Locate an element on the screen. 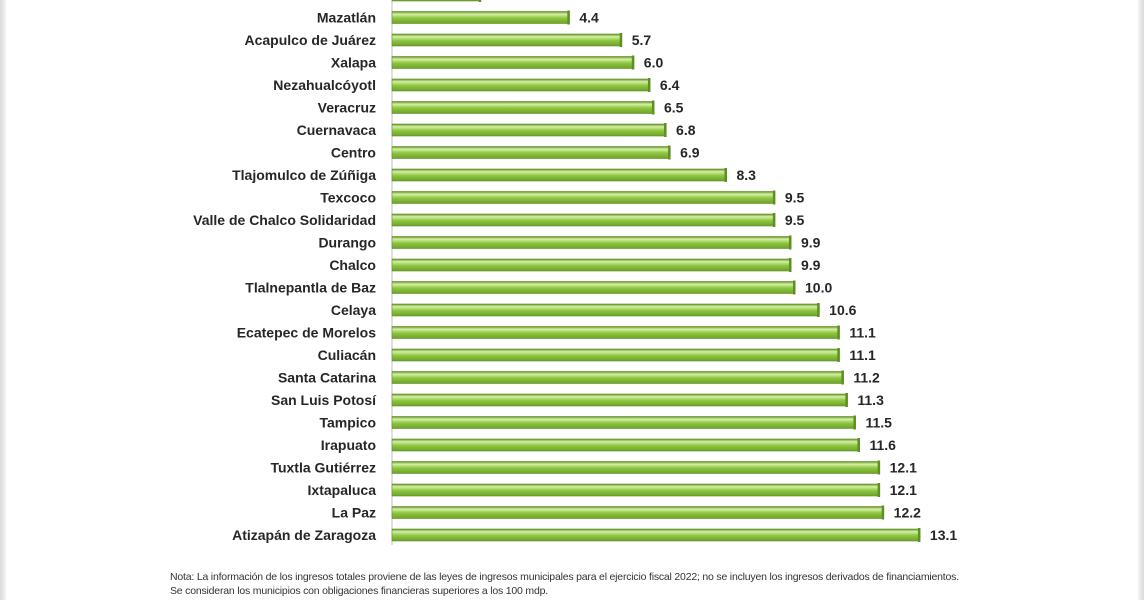 The height and width of the screenshot is (600, 1144). category-label: Cuernavaca is located at coordinates (337, 130).